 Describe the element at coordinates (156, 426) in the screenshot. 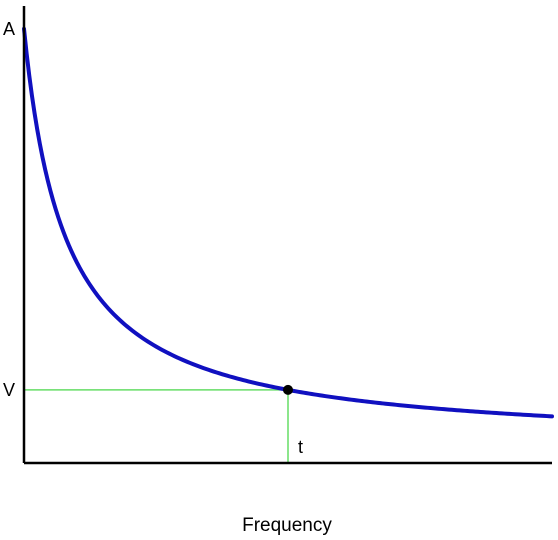

I see `guide-lines` at that location.